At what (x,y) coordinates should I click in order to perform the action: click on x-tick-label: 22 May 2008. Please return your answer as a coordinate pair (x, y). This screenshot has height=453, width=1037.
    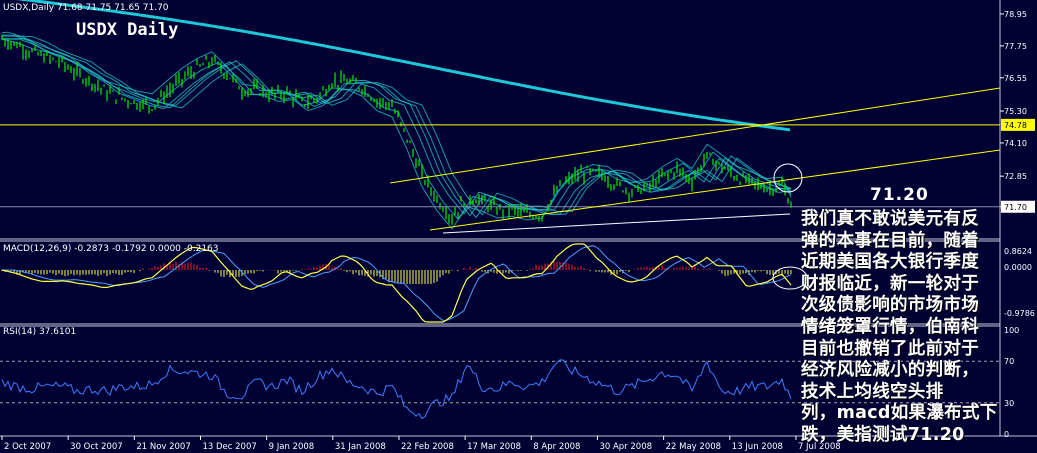
    Looking at the image, I should click on (693, 447).